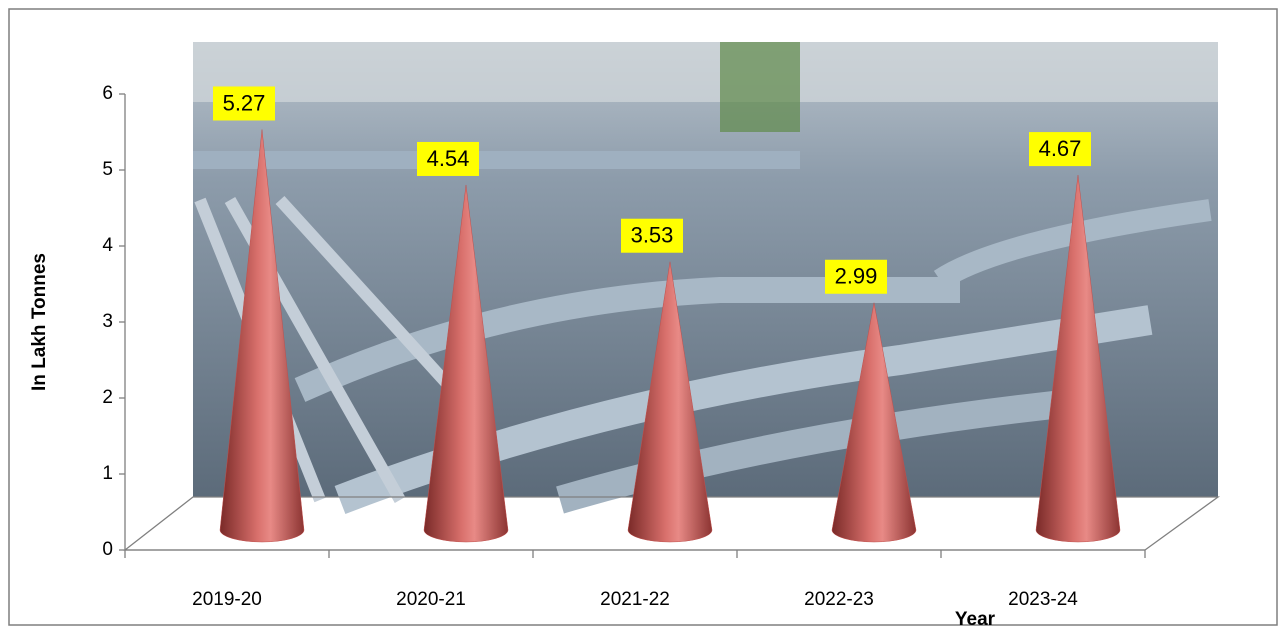 The width and height of the screenshot is (1288, 635). What do you see at coordinates (107, 245) in the screenshot?
I see `y-tick-label: 4` at bounding box center [107, 245].